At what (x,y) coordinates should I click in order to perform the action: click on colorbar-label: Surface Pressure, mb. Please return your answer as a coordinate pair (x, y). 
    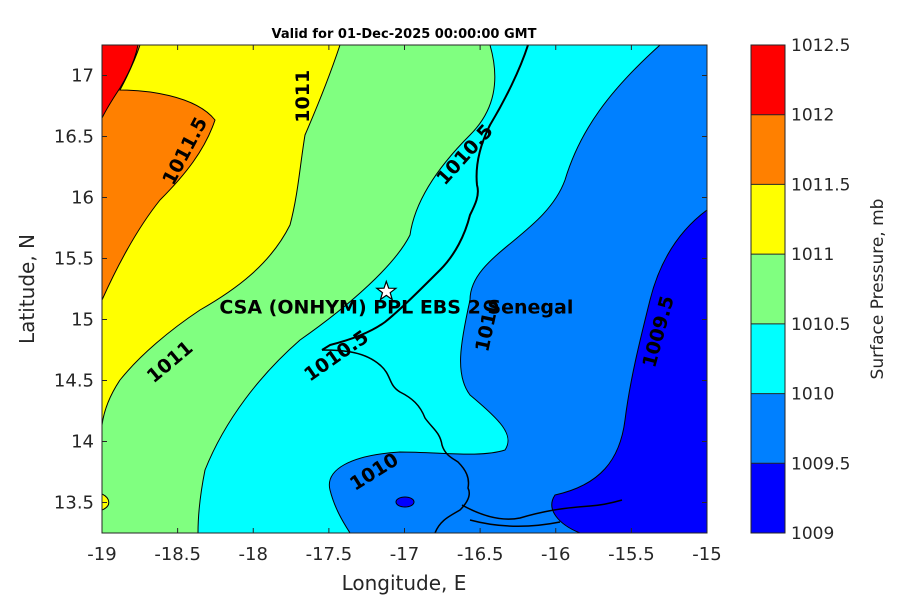
    Looking at the image, I should click on (878, 289).